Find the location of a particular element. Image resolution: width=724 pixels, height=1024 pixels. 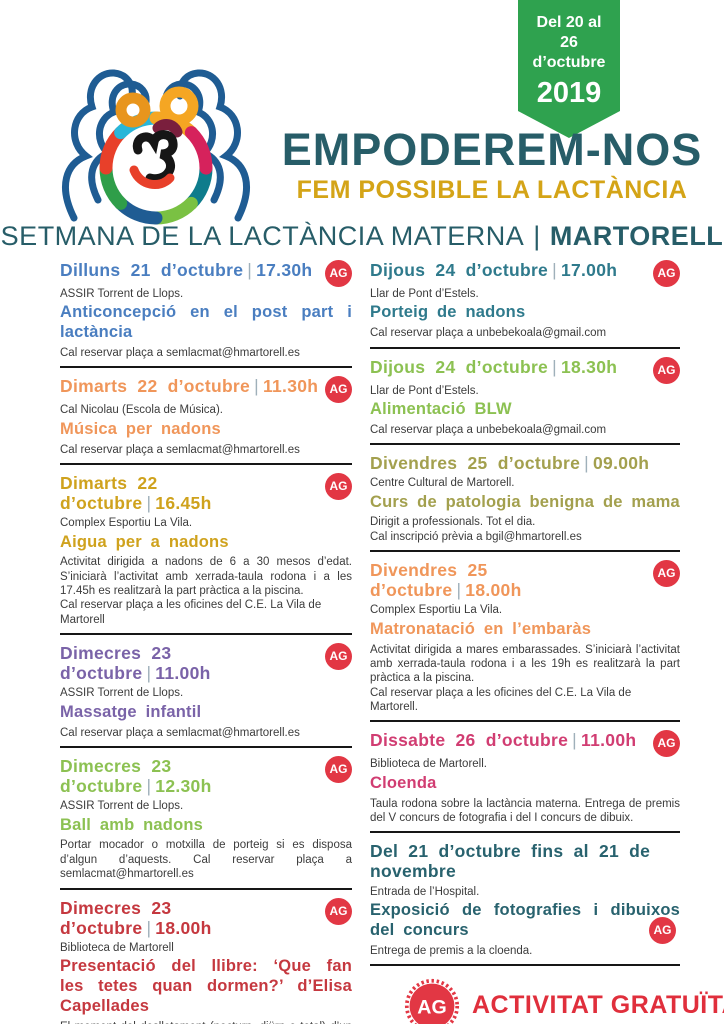

event-location: Llar de Pont d’Estels. is located at coordinates (424, 294).